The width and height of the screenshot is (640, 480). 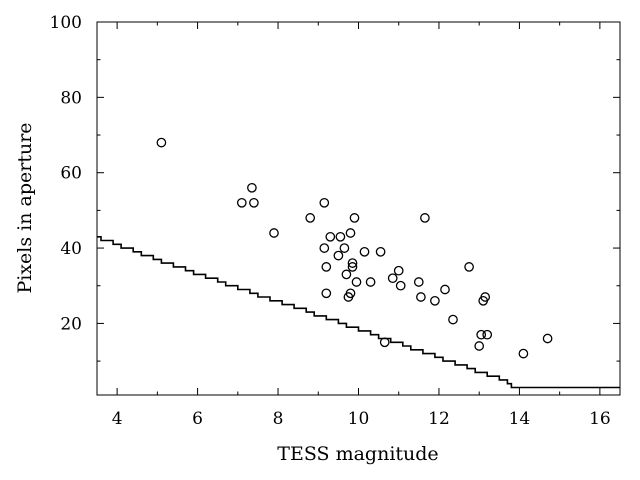 I want to click on x-tick-label: 10, so click(x=359, y=419).